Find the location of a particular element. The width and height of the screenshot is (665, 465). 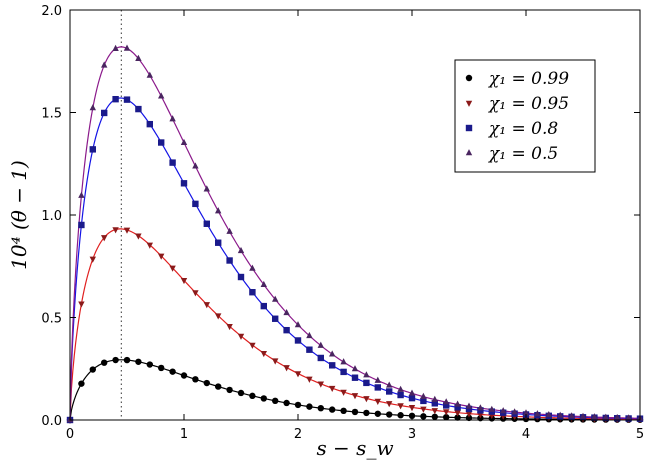

legend-label: χ₁ = 0.99 is located at coordinates (528, 79).